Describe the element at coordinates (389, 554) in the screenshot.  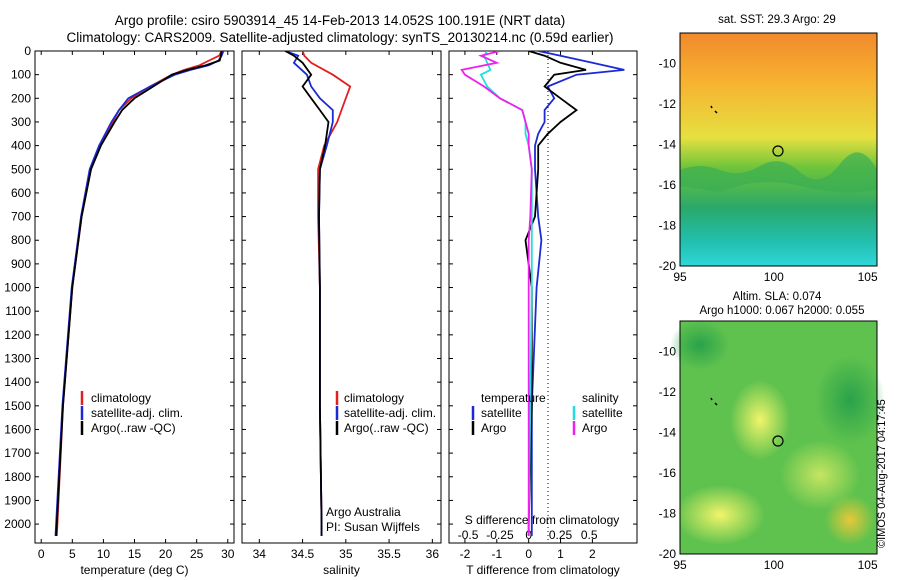
I see `x-tick-label: 35.5` at that location.